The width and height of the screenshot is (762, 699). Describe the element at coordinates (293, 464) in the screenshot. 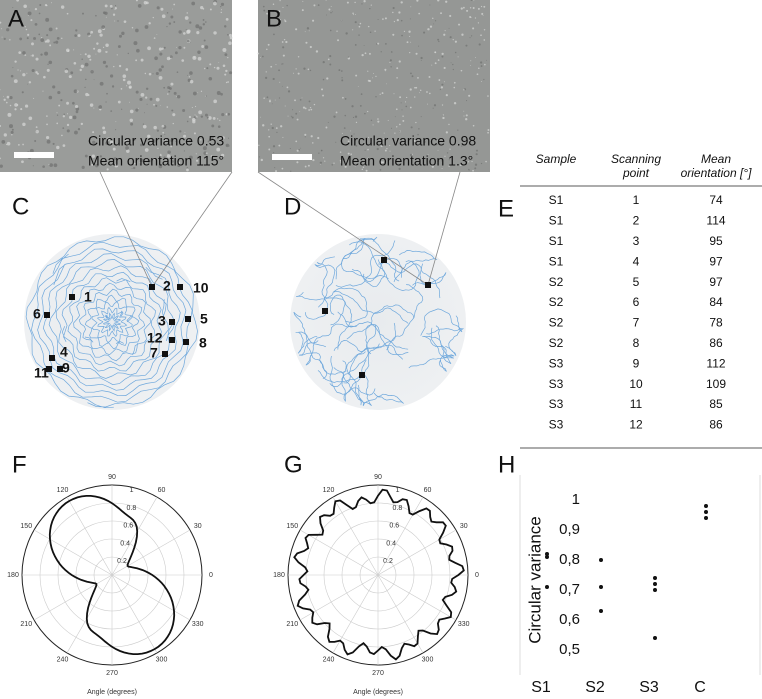

I see `panel-label: G` at that location.